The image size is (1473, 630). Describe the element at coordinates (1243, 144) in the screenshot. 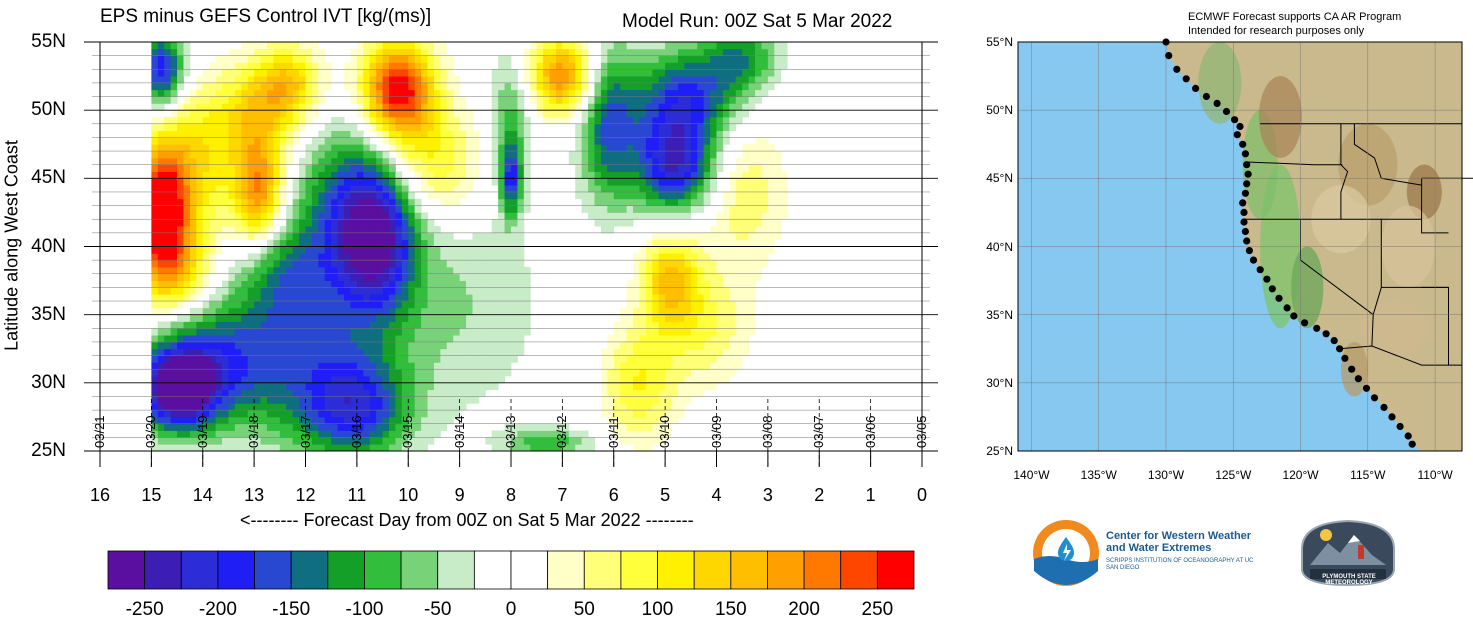

I see `coast-point` at that location.